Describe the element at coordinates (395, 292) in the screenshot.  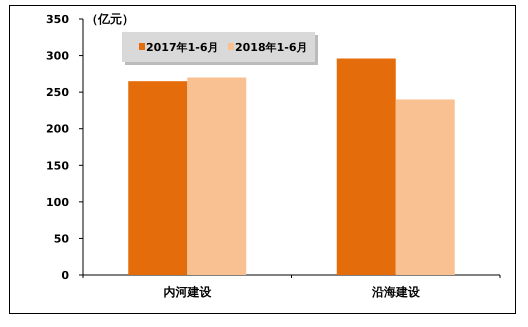
I see `x-tick-label: 沿海建设` at that location.